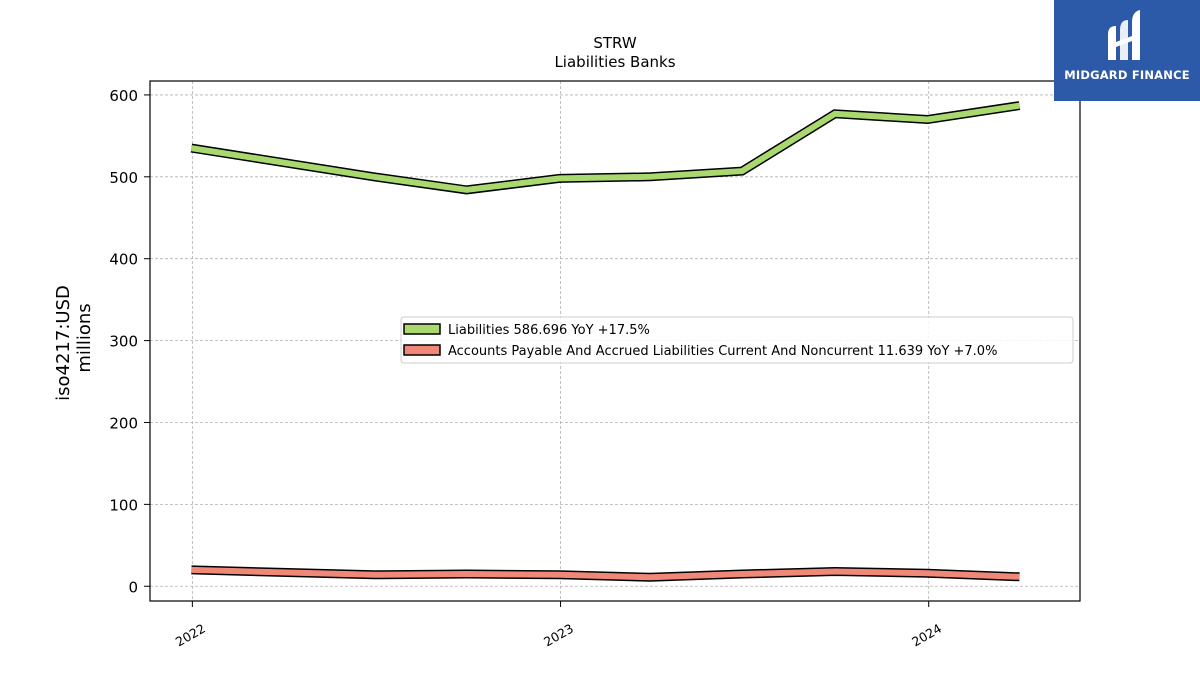 The image size is (1200, 675). Describe the element at coordinates (549, 330) in the screenshot. I see `legend-label-0: Liabilities 586.696 YoY +17.5%` at that location.